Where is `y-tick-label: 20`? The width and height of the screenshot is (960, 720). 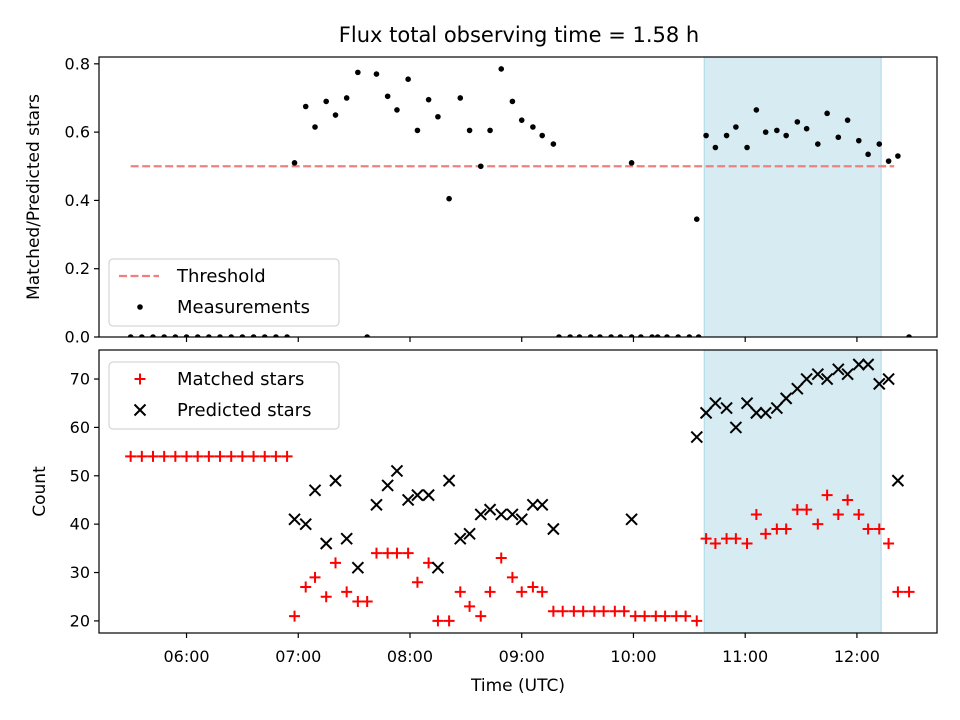 y-tick-label: 20 is located at coordinates (80, 620).